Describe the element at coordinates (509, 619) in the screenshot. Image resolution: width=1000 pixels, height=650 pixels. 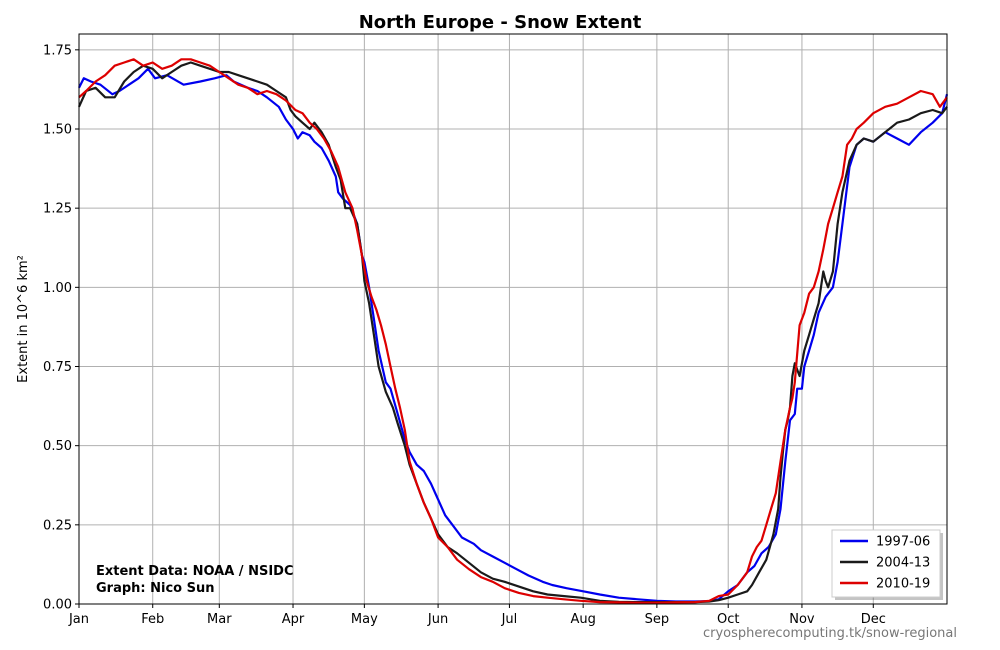
I see `x-tick-label: Jul` at that location.